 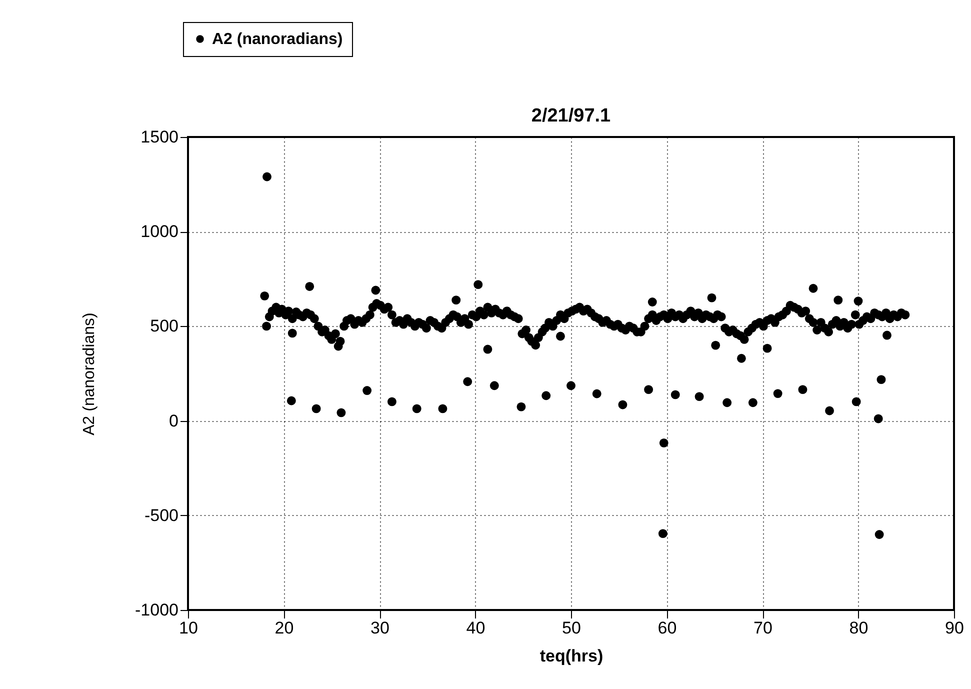 What do you see at coordinates (161, 515) in the screenshot?
I see `y-tick-label: -500` at bounding box center [161, 515].